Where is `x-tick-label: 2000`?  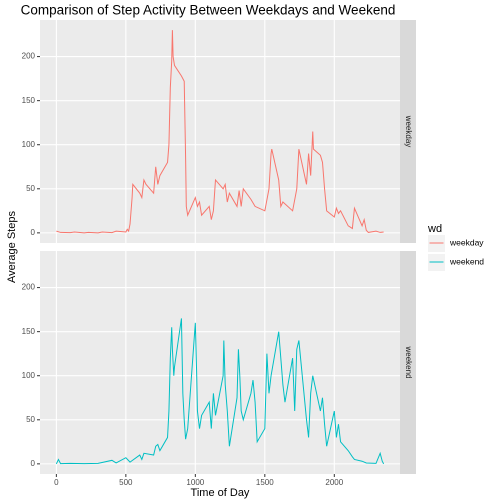 x-tick-label: 2000 is located at coordinates (334, 482).